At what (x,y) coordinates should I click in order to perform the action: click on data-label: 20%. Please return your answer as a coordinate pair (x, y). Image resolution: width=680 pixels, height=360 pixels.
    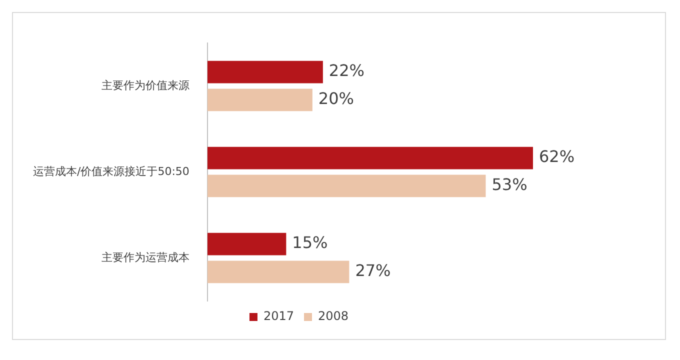
    Looking at the image, I should click on (336, 98).